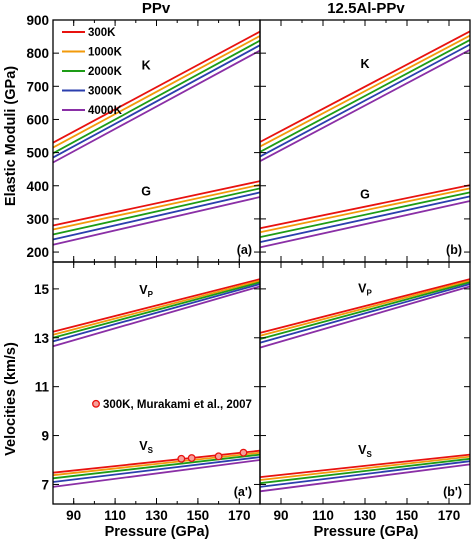 The height and width of the screenshot is (543, 474). What do you see at coordinates (366, 8) in the screenshot?
I see `panel-title-al-ppv: 12.5Al-PPv` at bounding box center [366, 8].